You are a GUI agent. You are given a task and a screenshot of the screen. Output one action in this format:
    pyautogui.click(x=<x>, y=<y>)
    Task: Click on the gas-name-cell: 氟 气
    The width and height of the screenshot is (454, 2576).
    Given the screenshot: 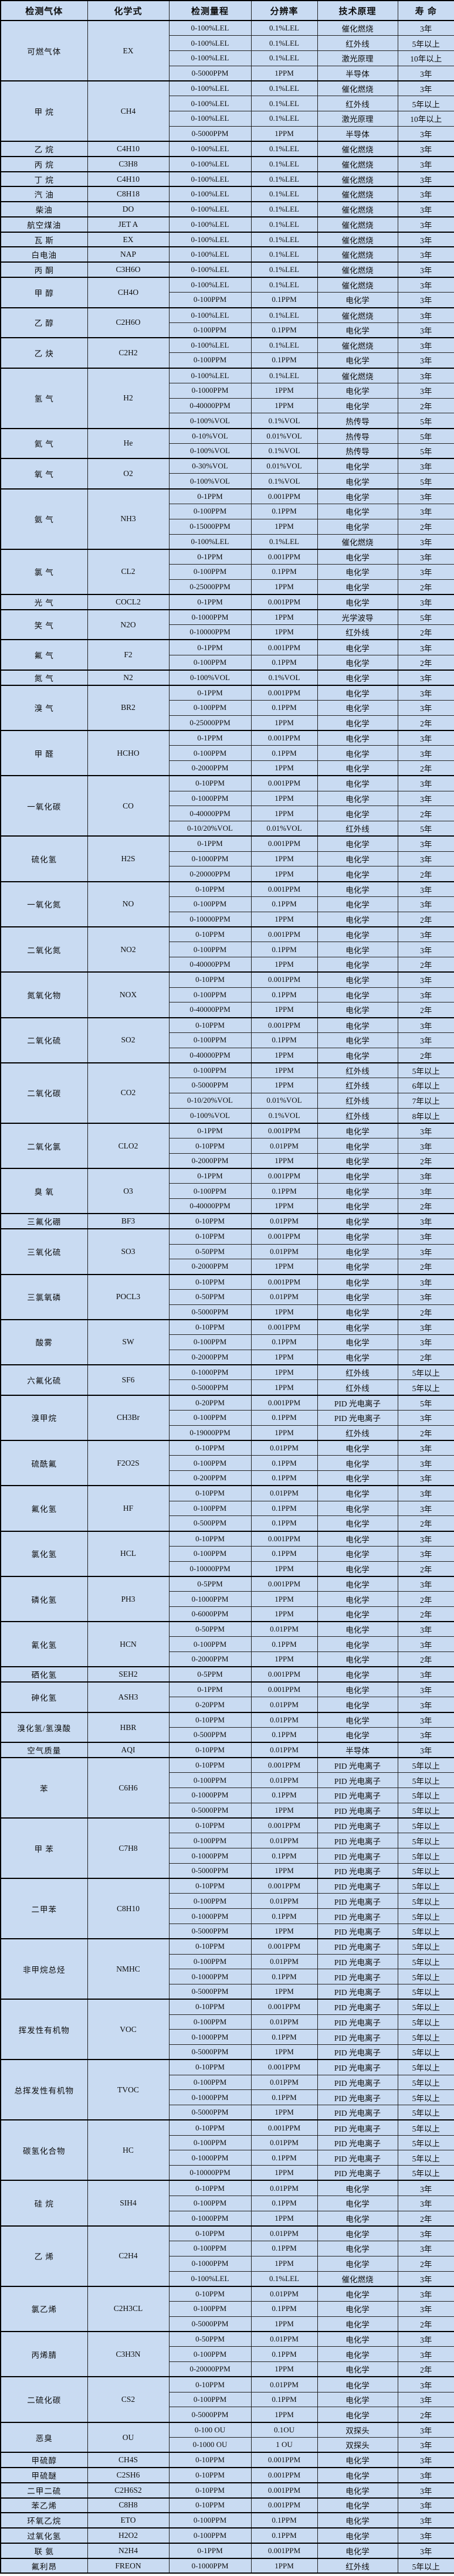 What is the action you would take?
    pyautogui.click(x=44, y=655)
    